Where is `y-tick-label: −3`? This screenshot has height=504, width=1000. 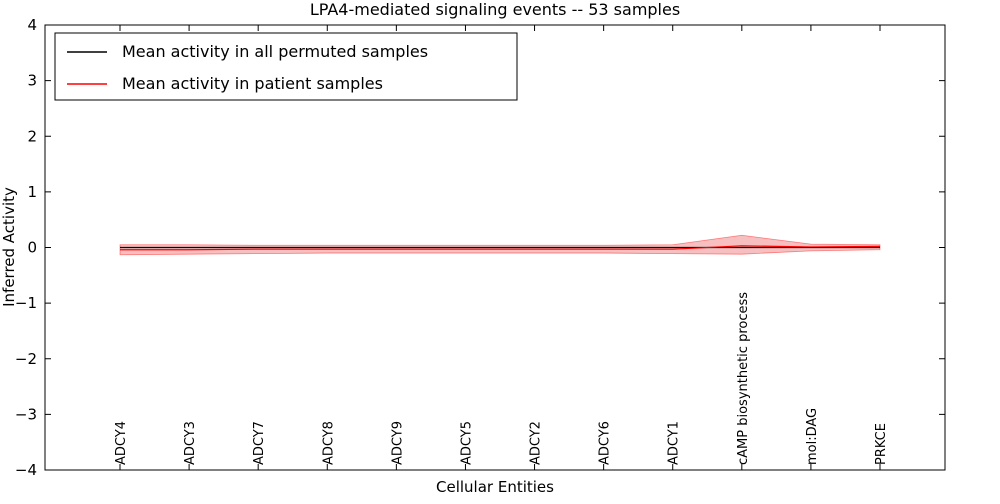 y-tick-label: −3 is located at coordinates (26, 414).